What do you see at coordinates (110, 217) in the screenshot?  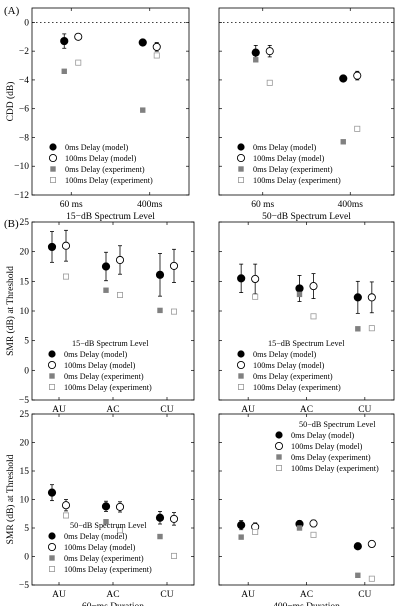 I see `x-axis-label: 15−dB Spectrum Level` at bounding box center [110, 217].